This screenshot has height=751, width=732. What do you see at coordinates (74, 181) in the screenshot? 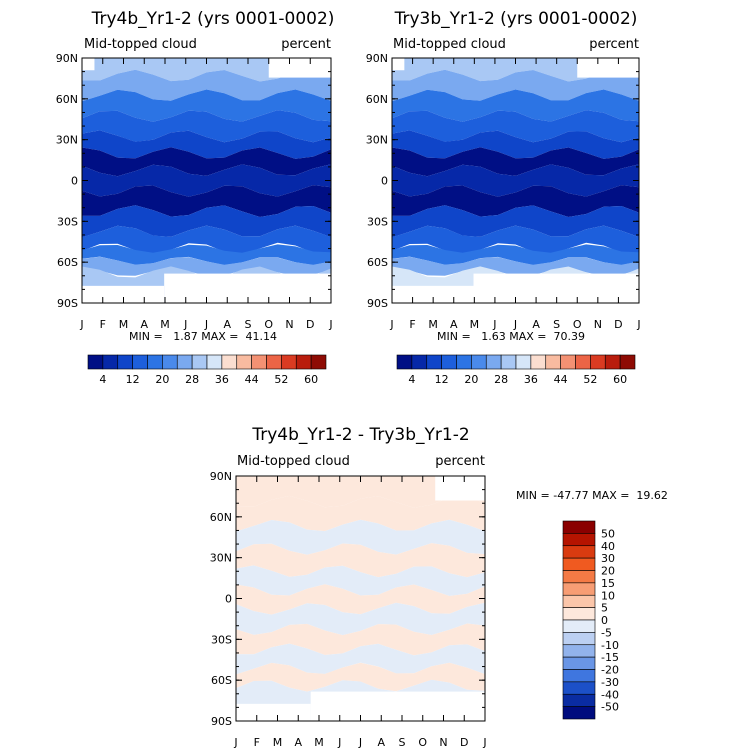
I see `y-tick-label: 0` at bounding box center [74, 181].